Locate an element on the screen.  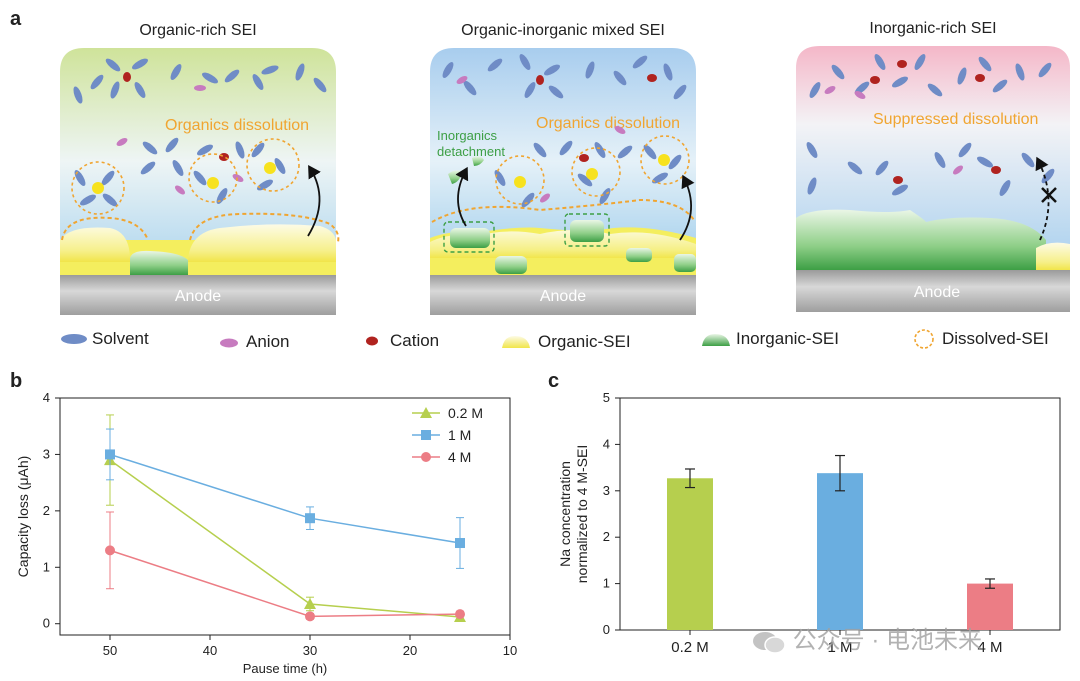
annotation-organics-dissolution-2: Organics dissolution is located at coordinates (608, 123).